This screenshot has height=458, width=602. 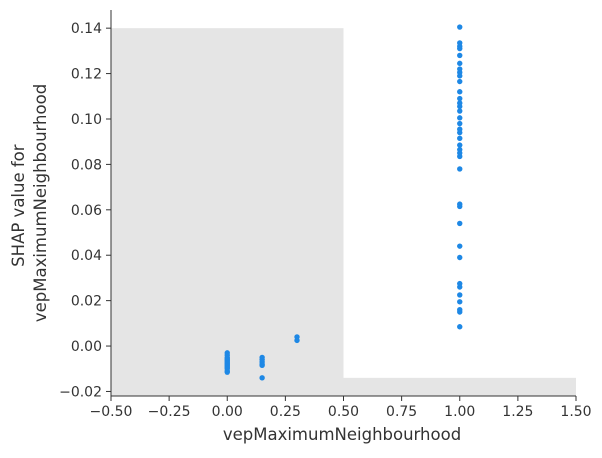 What do you see at coordinates (227, 412) in the screenshot?
I see `x-tick-label: 0.00` at bounding box center [227, 412].